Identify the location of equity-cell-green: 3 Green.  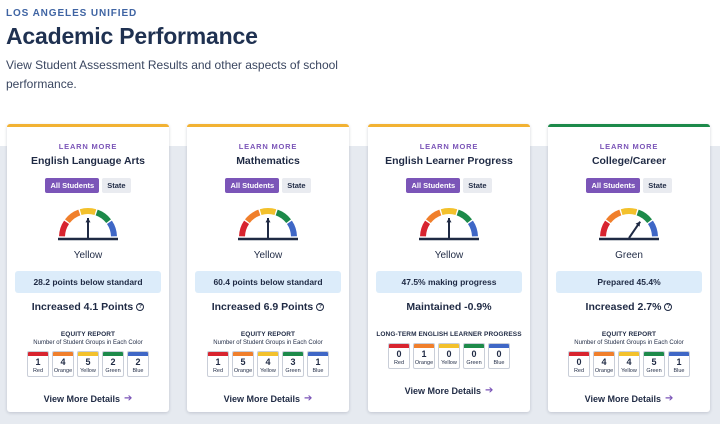
(293, 364).